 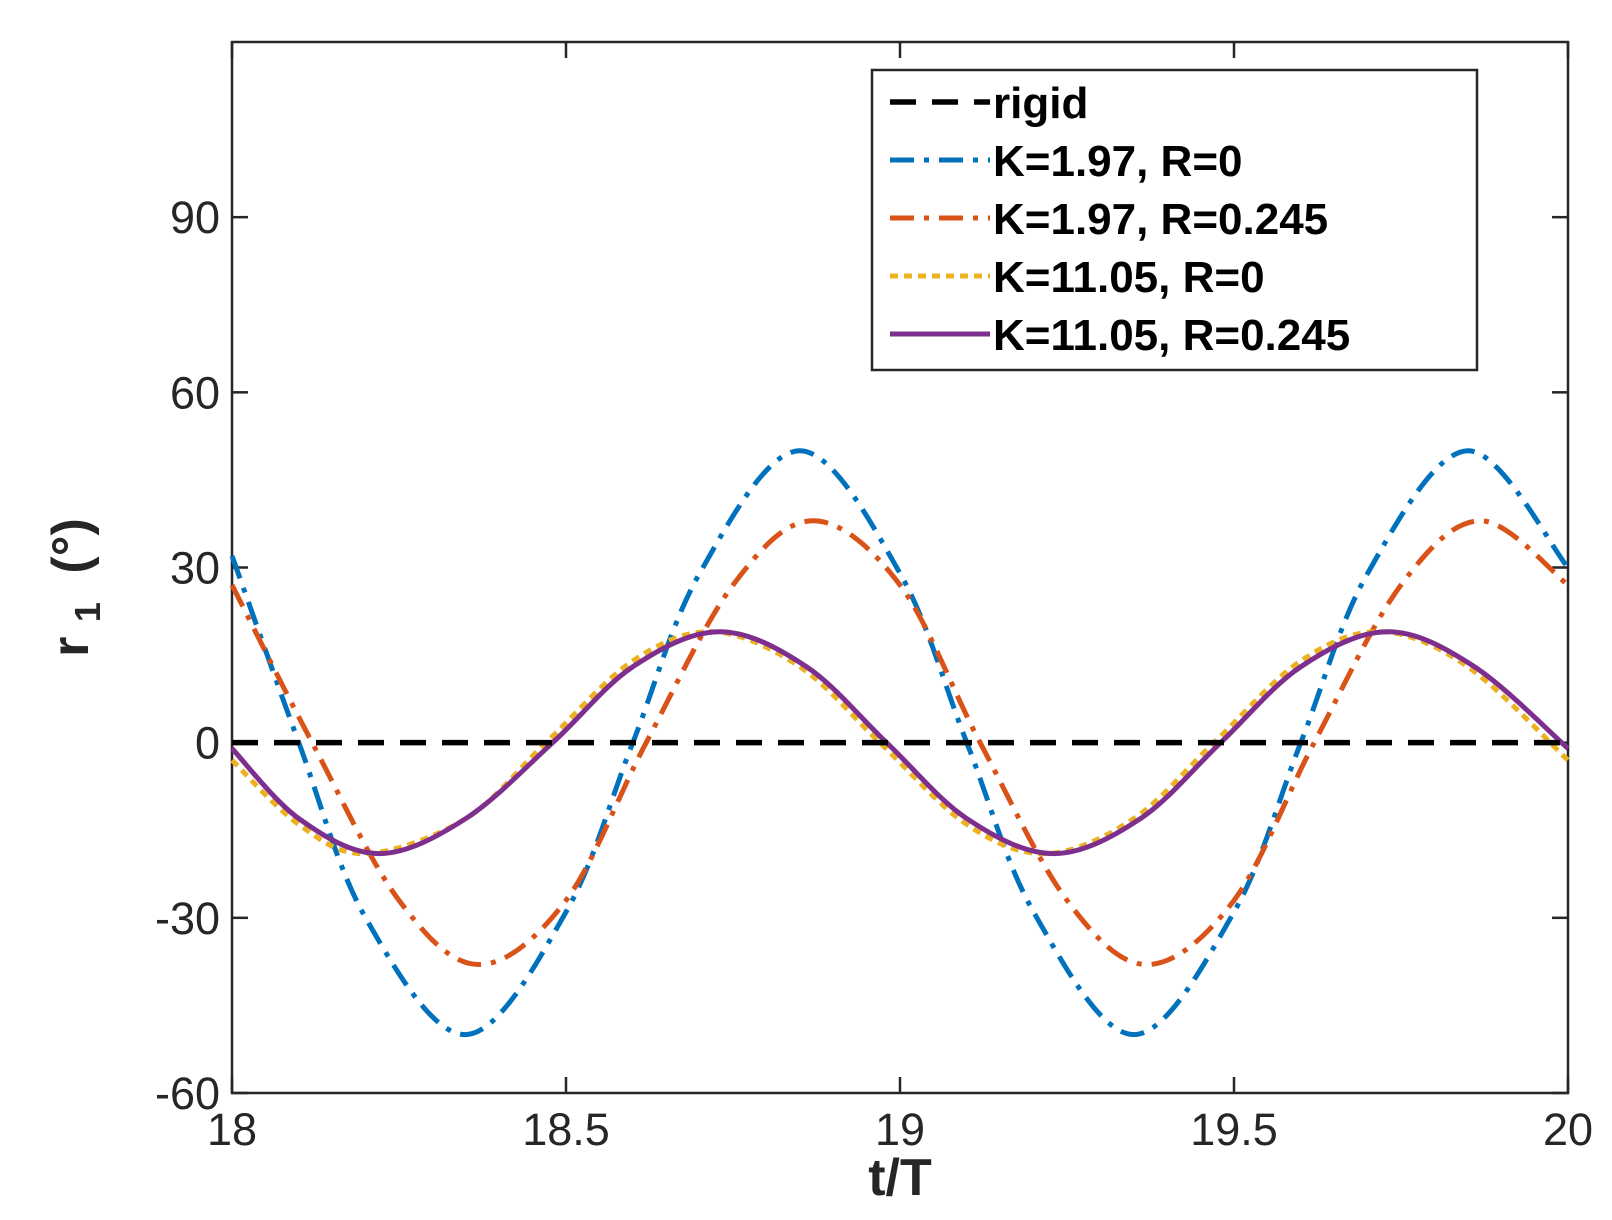 I want to click on y-tick-label: -60, so click(x=187, y=1093).